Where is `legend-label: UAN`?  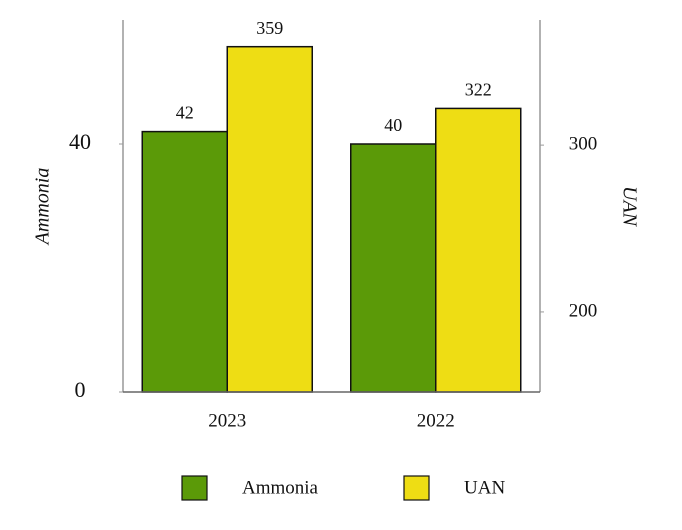 legend-label: UAN is located at coordinates (484, 487).